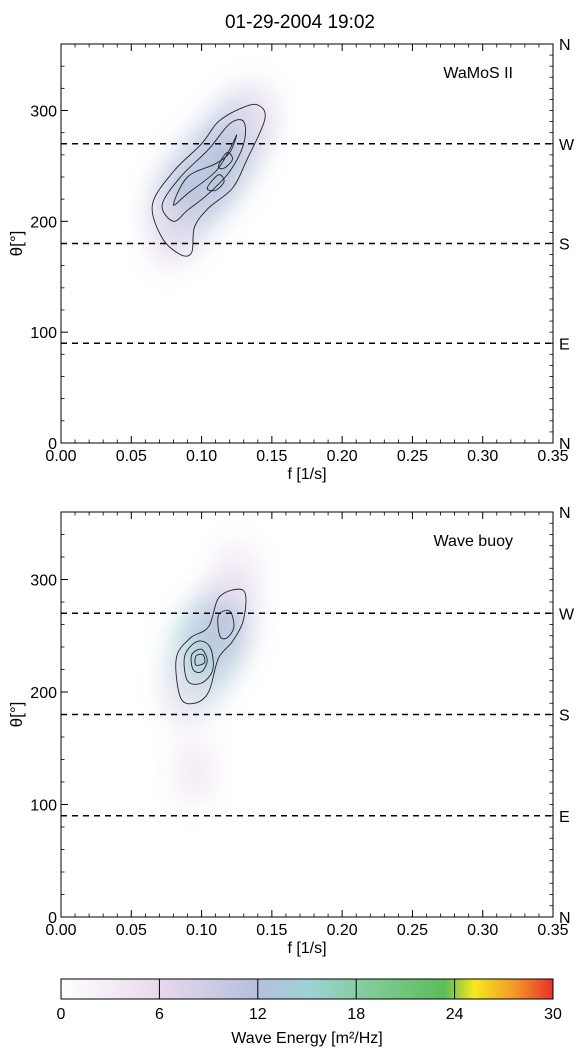 The height and width of the screenshot is (1053, 578). What do you see at coordinates (309, 1001) in the screenshot?
I see `colorbar-ticks: 0 6 12 18 24 30` at bounding box center [309, 1001].